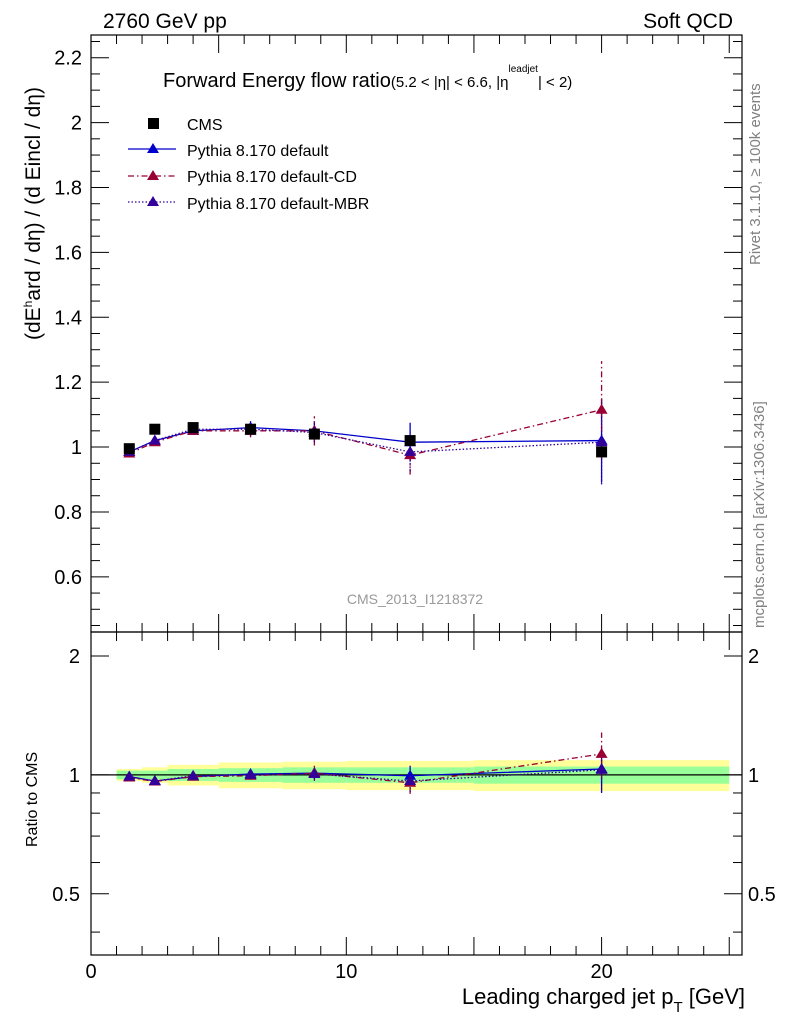  I want to click on ratio-point-cd, so click(601, 752).